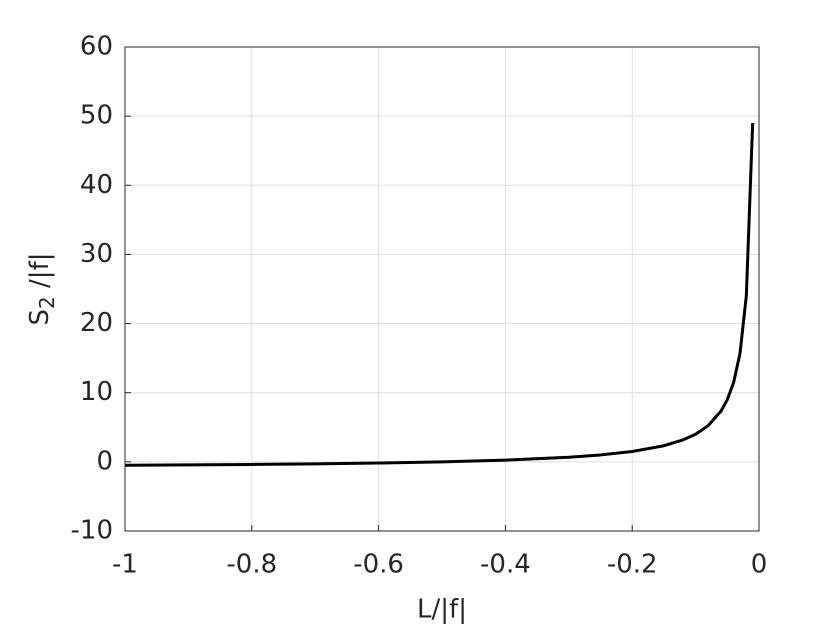  What do you see at coordinates (96, 185) in the screenshot?
I see `y-tick-label: 40` at bounding box center [96, 185].